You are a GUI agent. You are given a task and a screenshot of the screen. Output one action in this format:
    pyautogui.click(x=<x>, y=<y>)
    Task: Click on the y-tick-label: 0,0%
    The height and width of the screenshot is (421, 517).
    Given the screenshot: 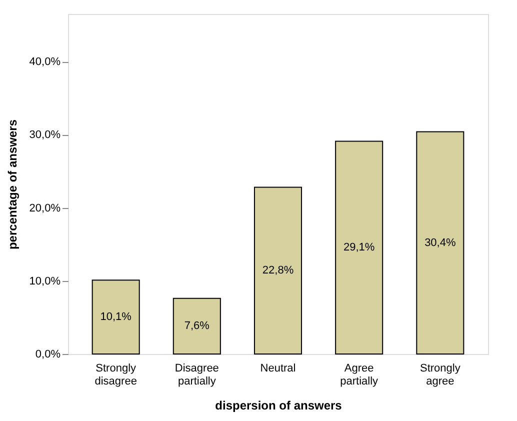 What is the action you would take?
    pyautogui.click(x=48, y=354)
    